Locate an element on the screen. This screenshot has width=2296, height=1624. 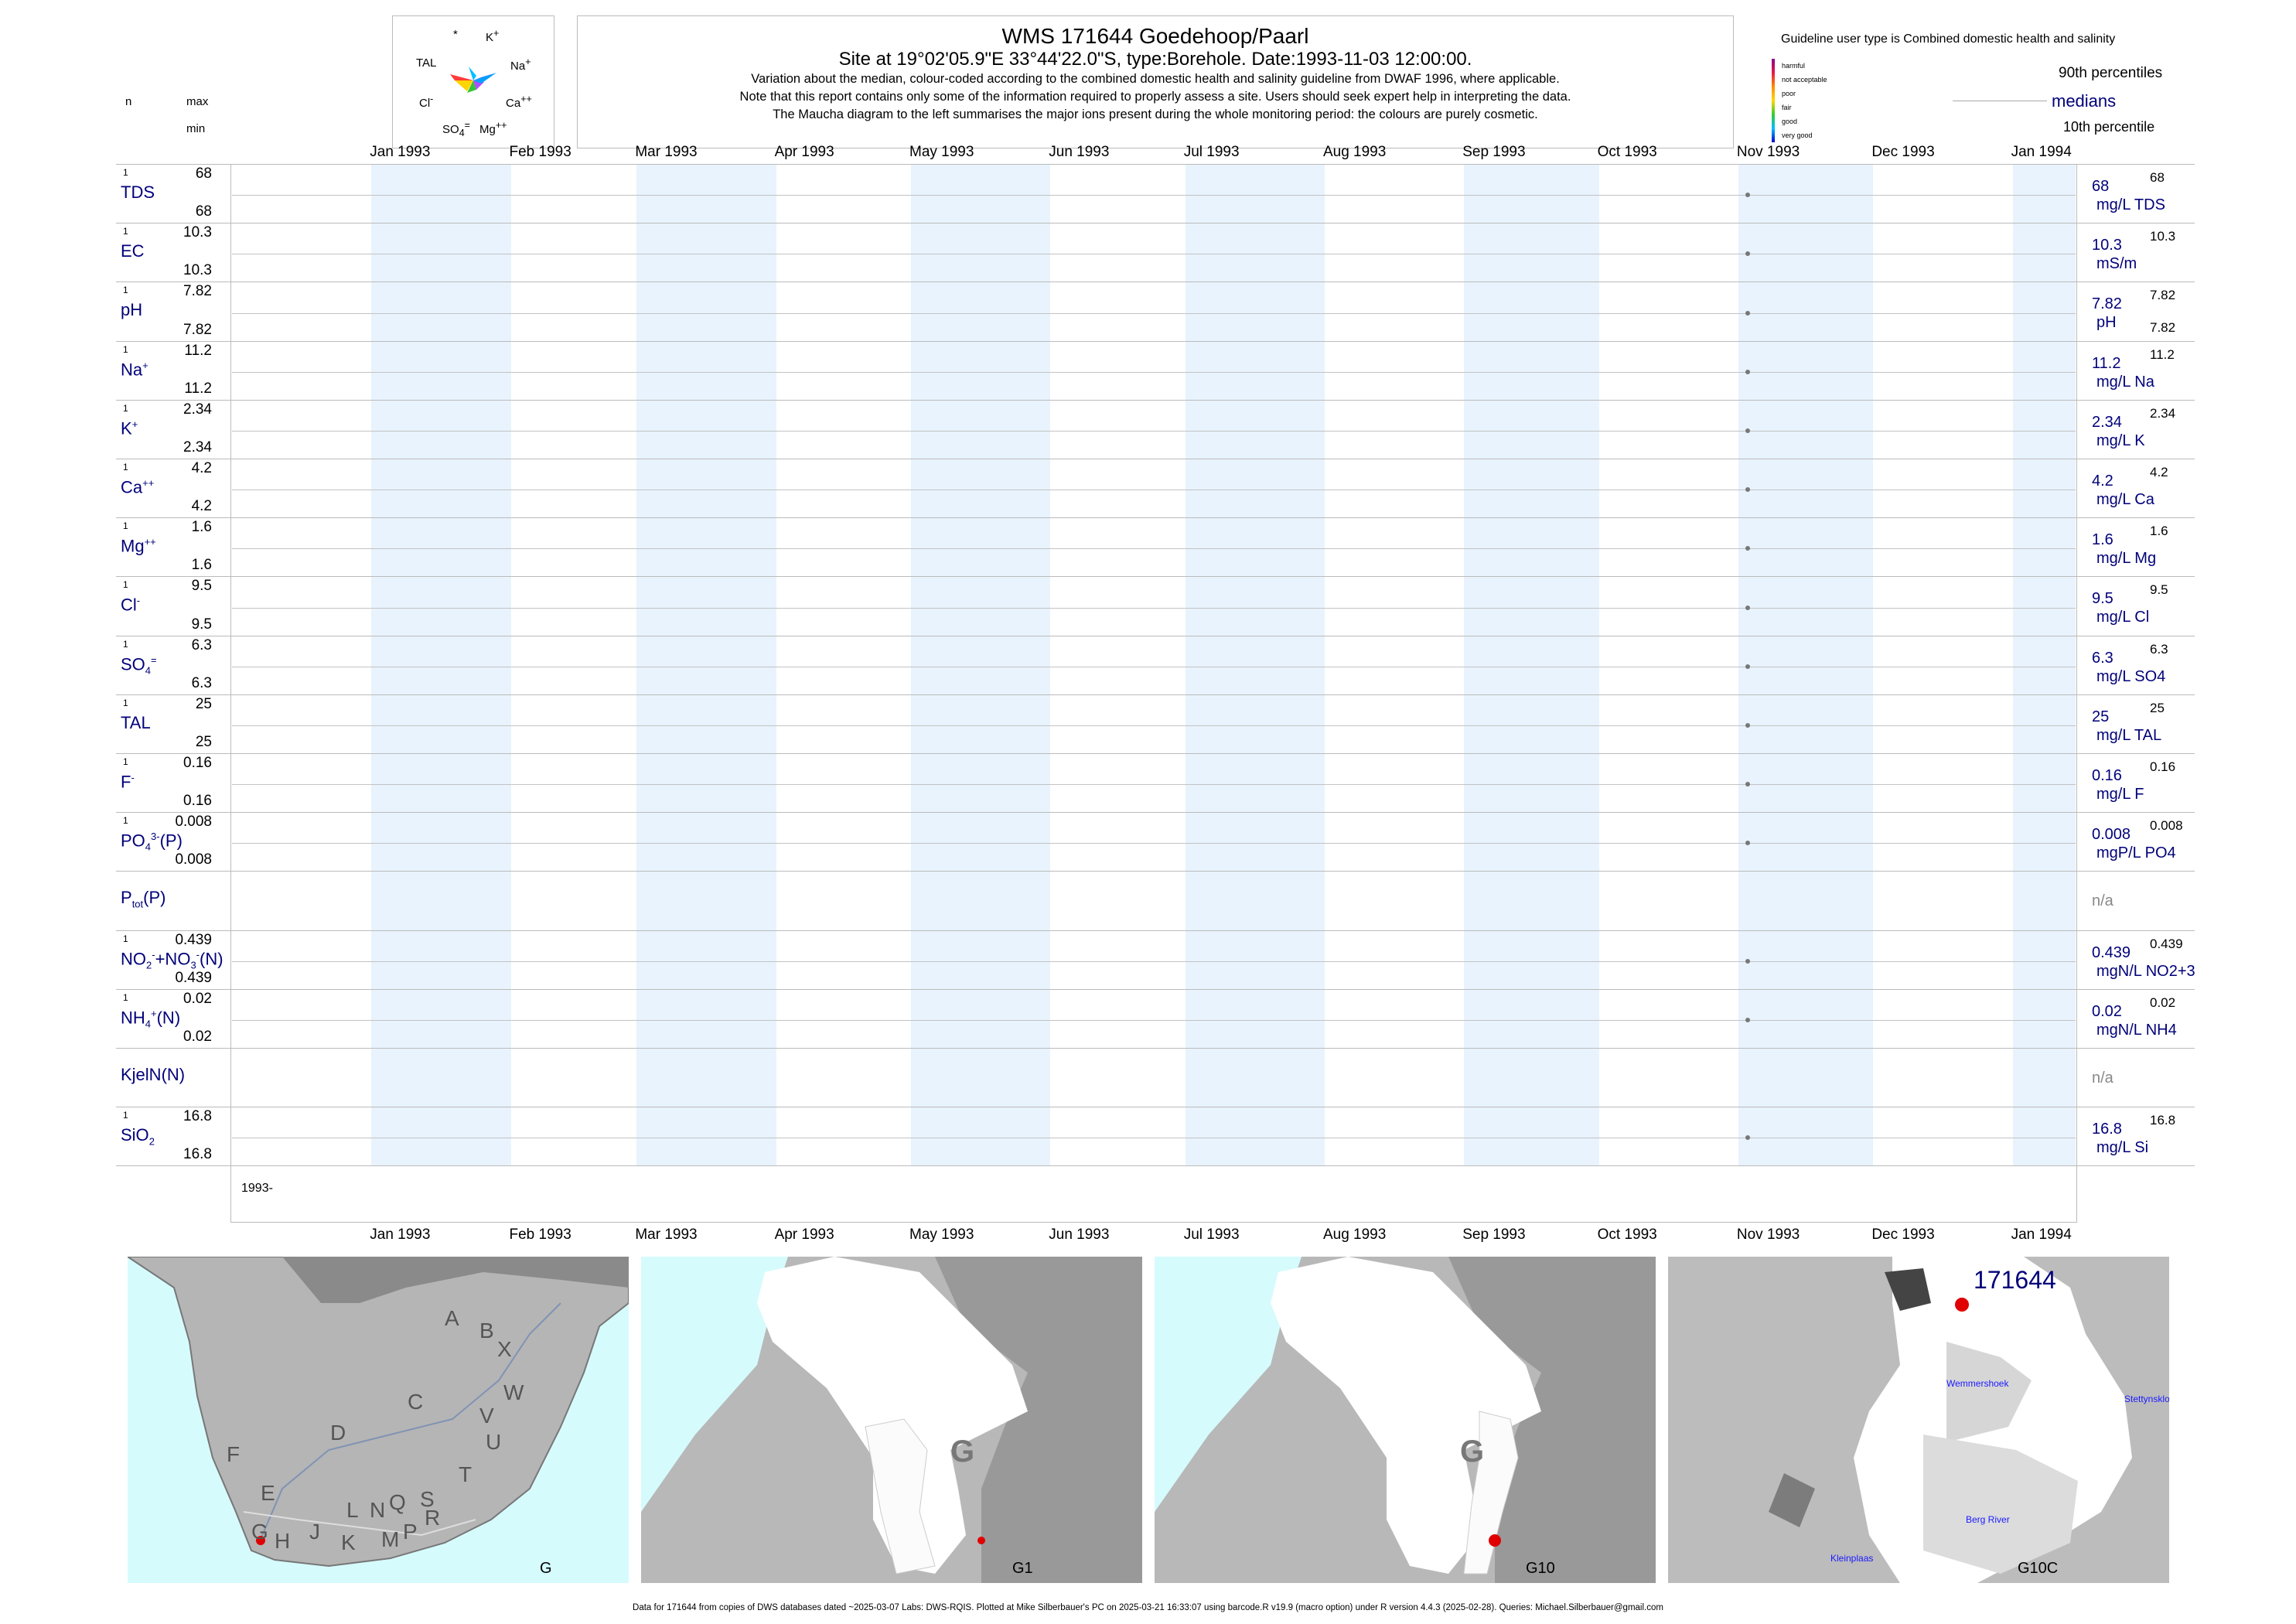
row-name-po4: PO43-(P) is located at coordinates (152, 842).